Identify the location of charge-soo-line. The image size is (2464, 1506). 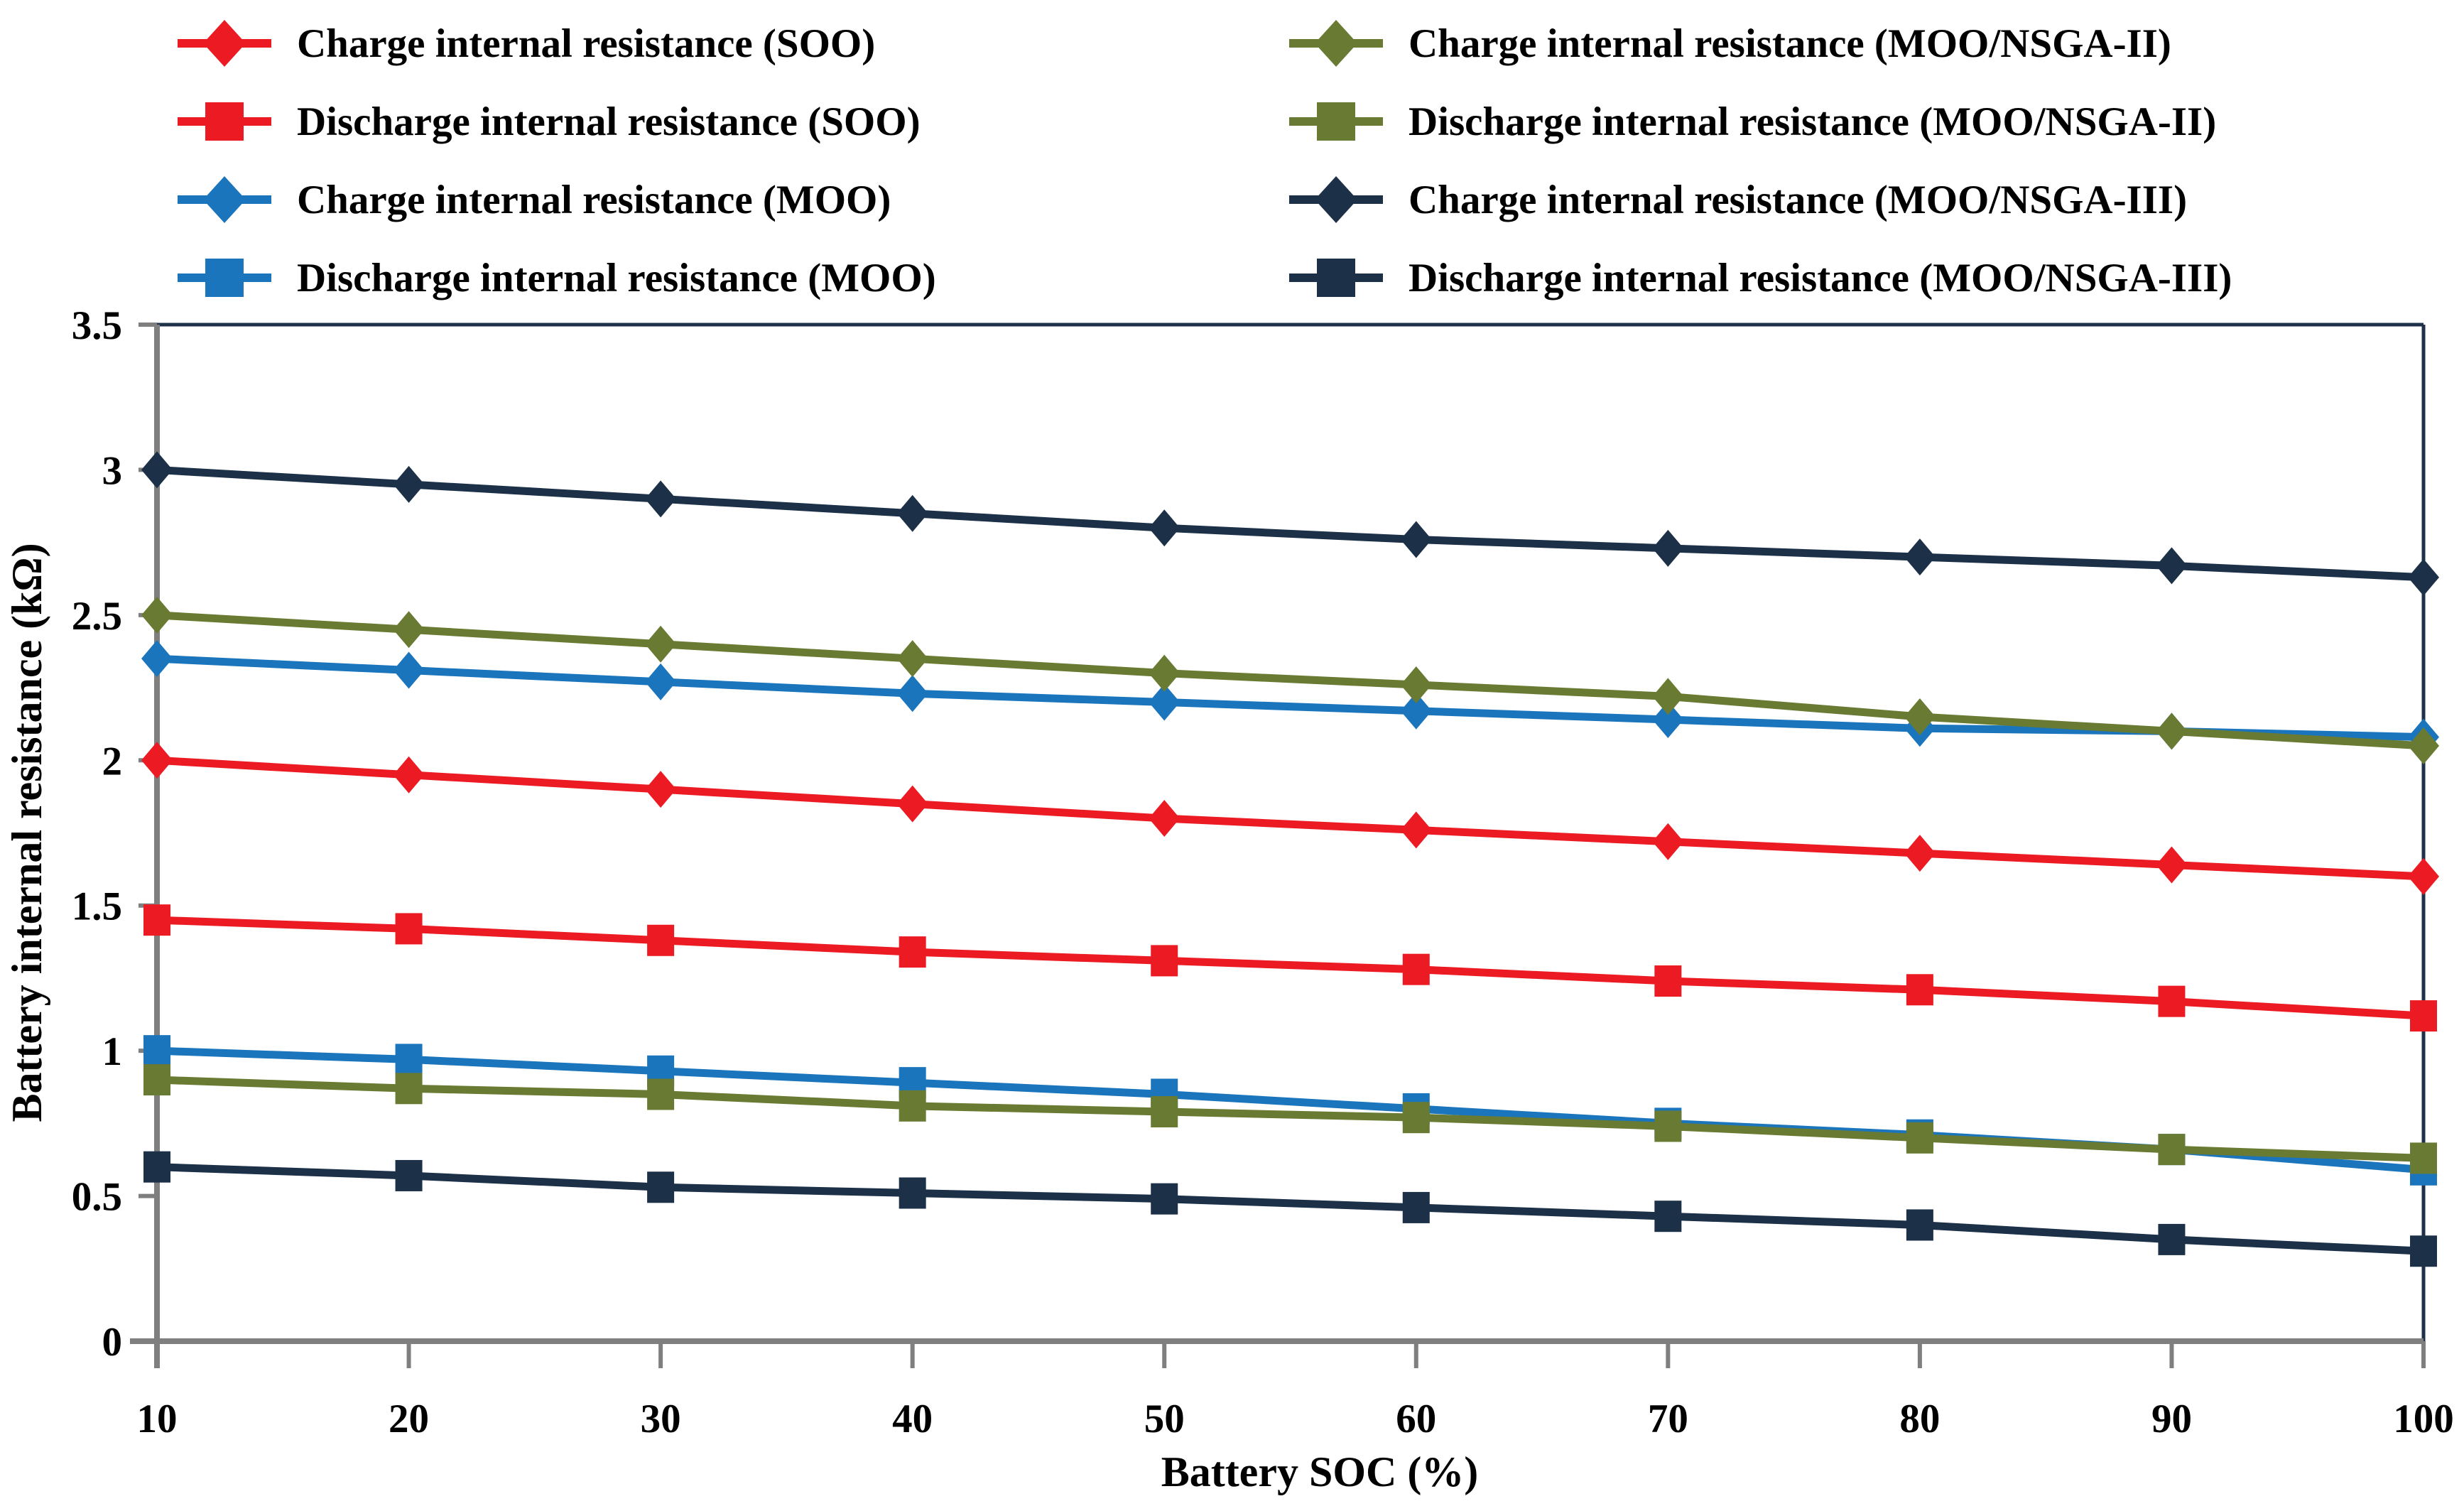
(1290, 818).